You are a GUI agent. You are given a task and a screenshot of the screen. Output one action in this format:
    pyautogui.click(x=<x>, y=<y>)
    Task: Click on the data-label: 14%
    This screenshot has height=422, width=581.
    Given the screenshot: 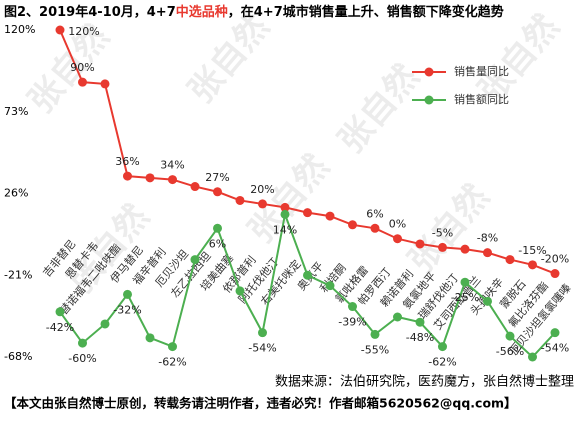 What is the action you would take?
    pyautogui.click(x=285, y=229)
    